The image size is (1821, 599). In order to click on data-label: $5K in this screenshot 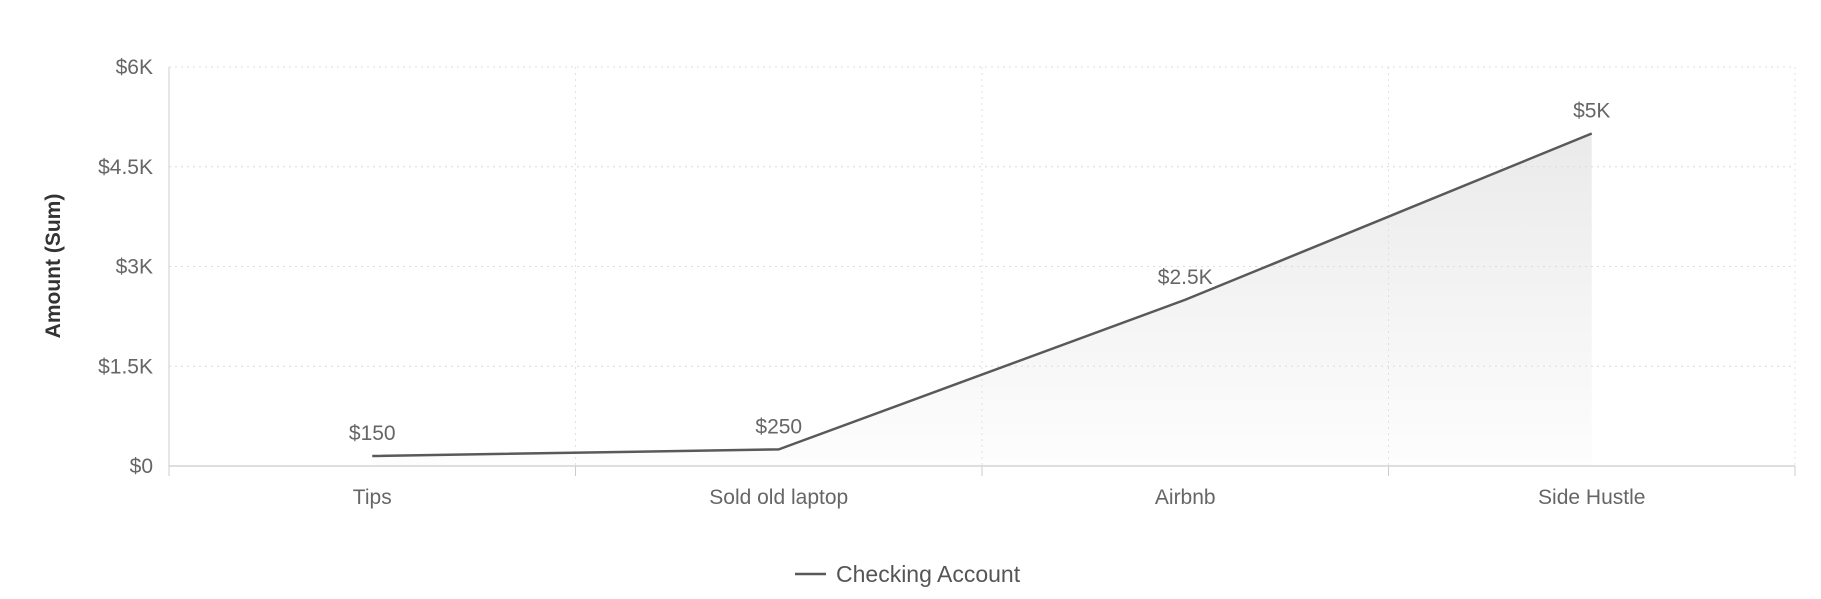, I will do `click(1591, 111)`.